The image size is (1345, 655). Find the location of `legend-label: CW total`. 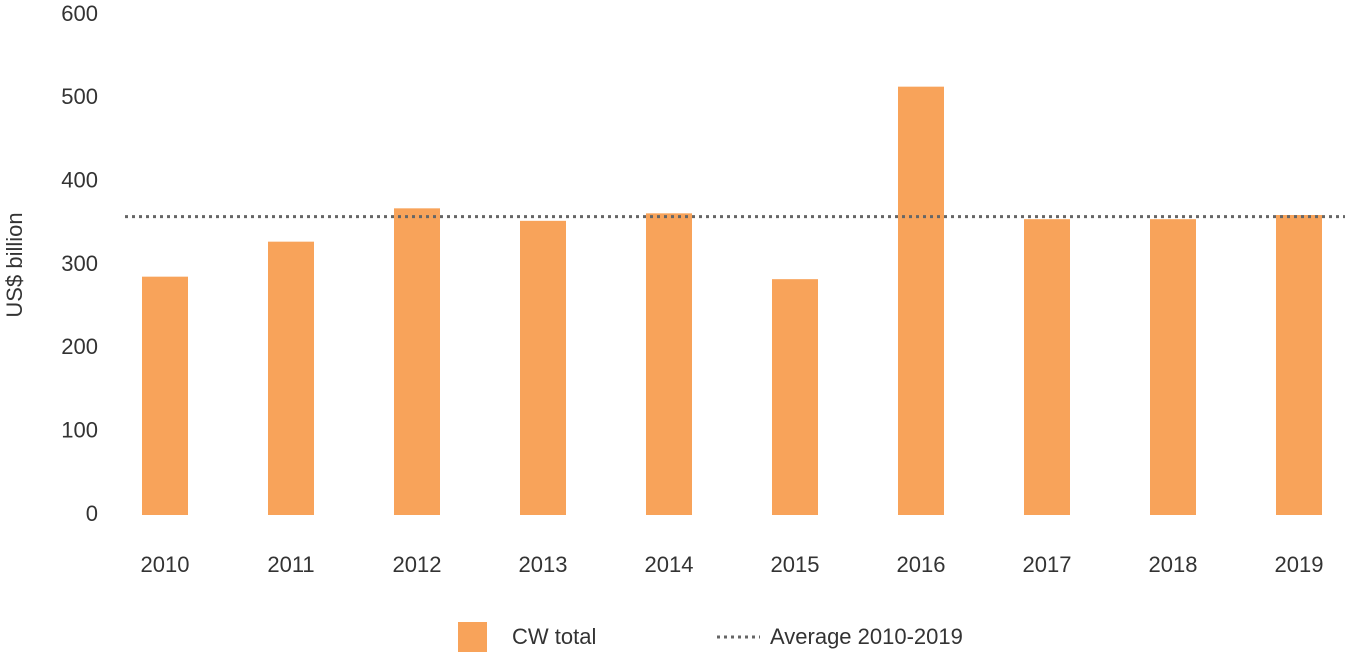

legend-label: CW total is located at coordinates (554, 636).